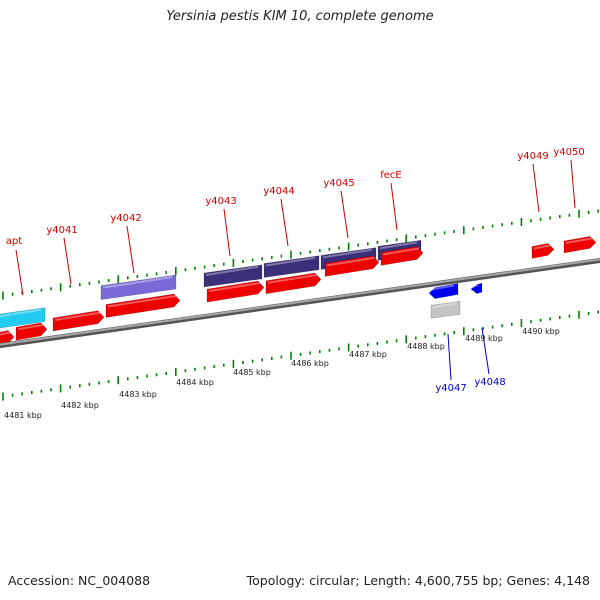 Image resolution: width=600 pixels, height=600 pixels. Describe the element at coordinates (368, 354) in the screenshot. I see `scale-label: 4487 kbp` at that location.